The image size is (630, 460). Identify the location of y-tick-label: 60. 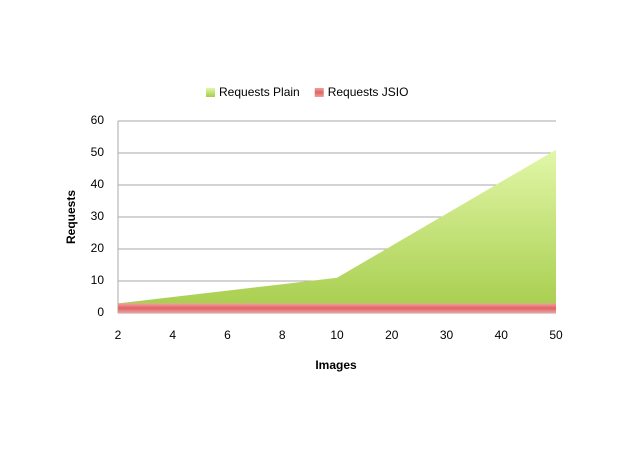
(98, 120).